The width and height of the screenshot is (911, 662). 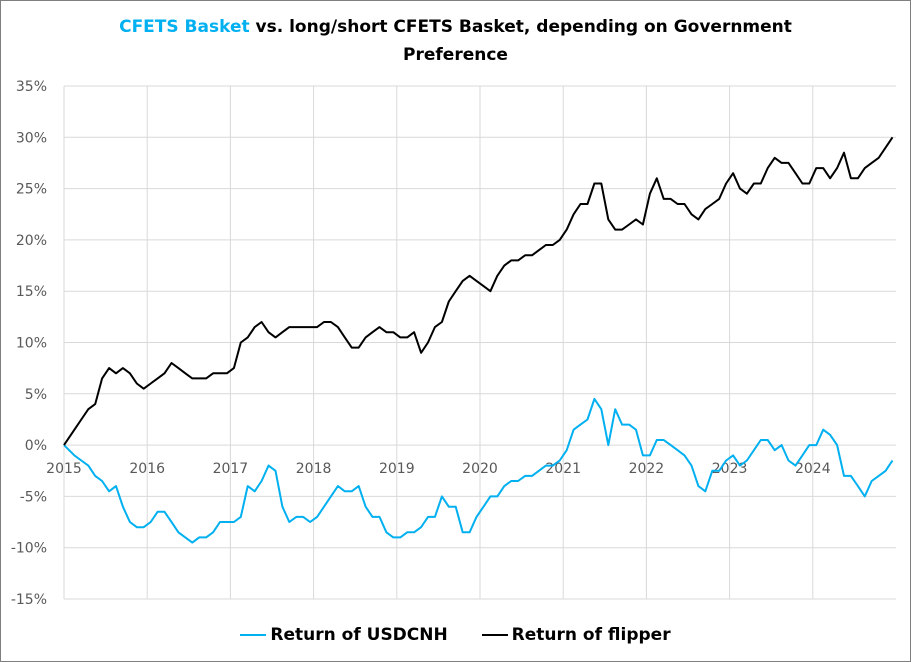 What do you see at coordinates (591, 635) in the screenshot?
I see `legend-label-flipper: Return of flipper` at bounding box center [591, 635].